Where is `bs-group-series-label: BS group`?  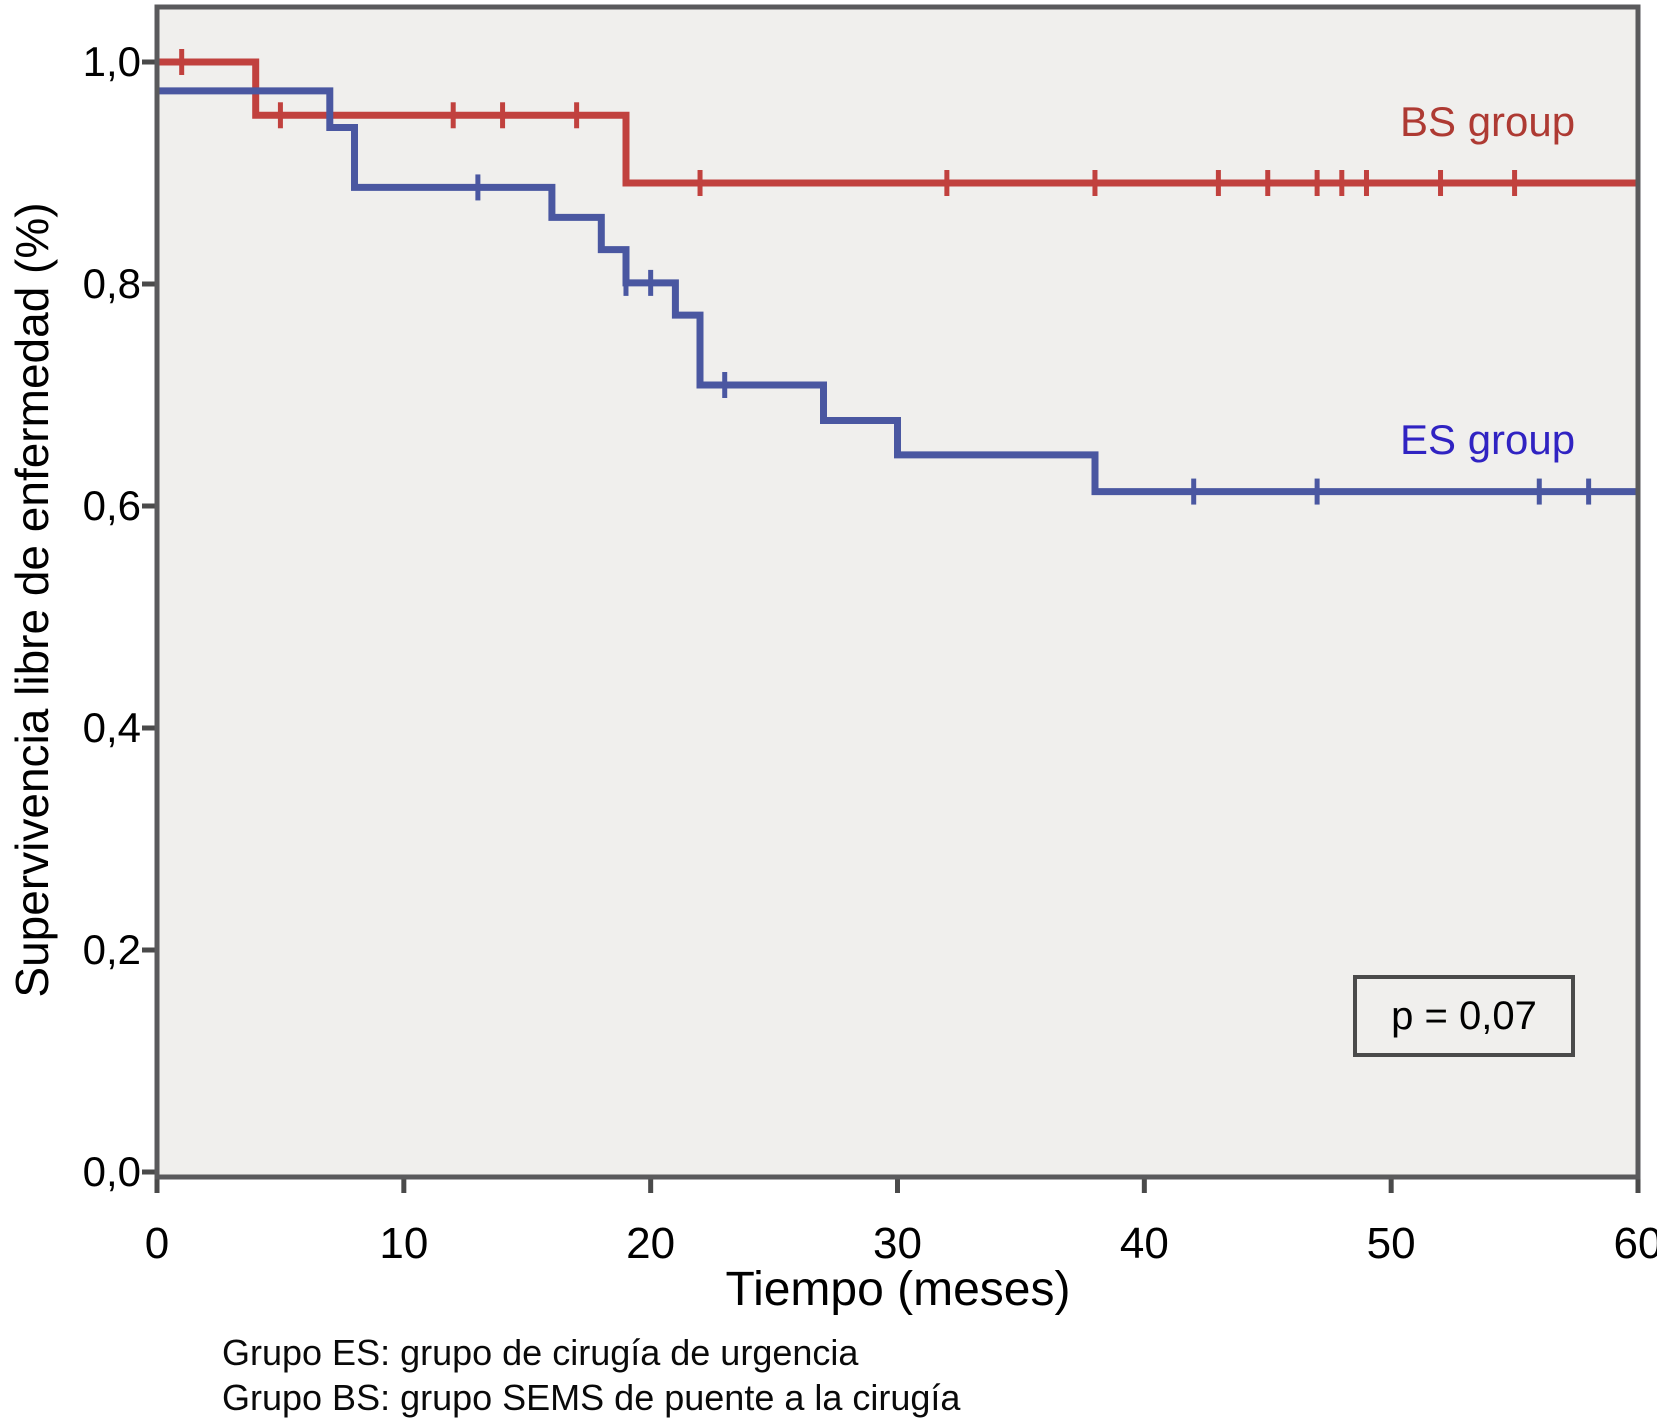
bs-group-series-label: BS group is located at coordinates (1488, 121).